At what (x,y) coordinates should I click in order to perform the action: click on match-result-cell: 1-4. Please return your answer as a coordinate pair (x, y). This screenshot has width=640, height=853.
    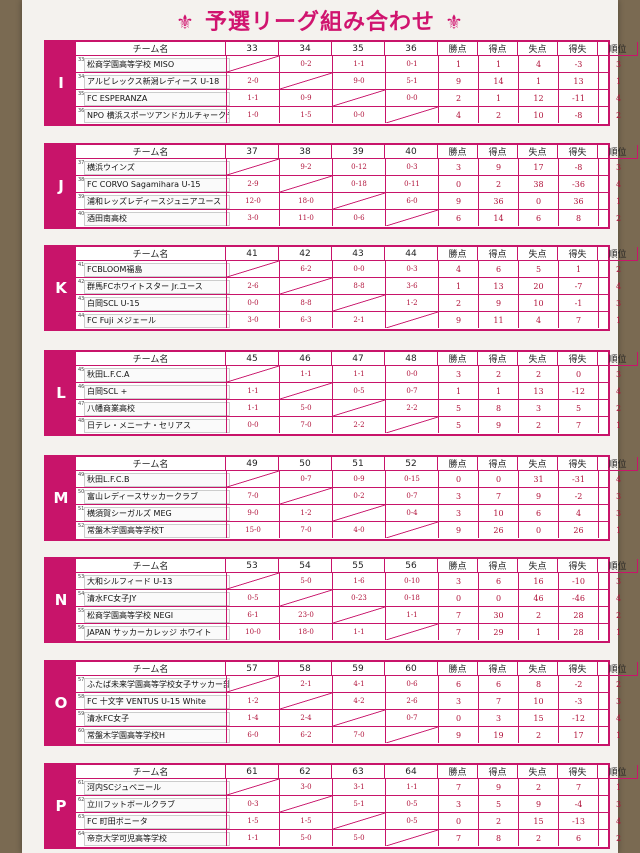
    Looking at the image, I should click on (252, 718).